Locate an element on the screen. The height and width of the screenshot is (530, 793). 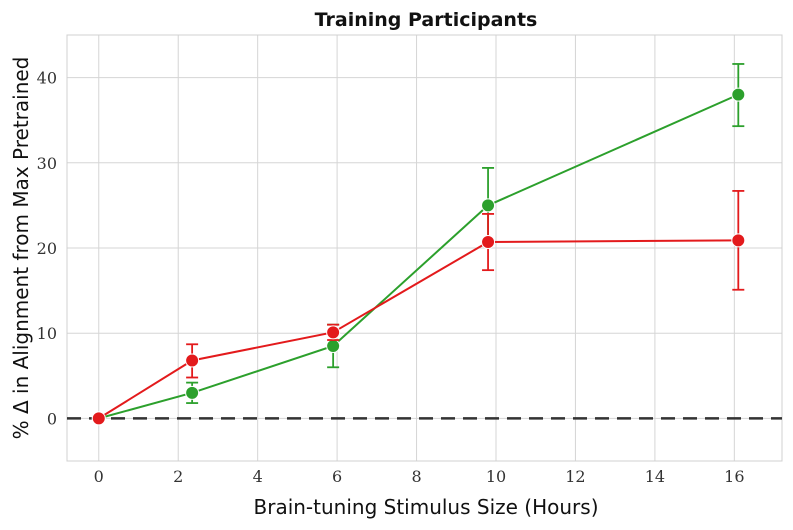
x-tick-label: 0 is located at coordinates (99, 476).